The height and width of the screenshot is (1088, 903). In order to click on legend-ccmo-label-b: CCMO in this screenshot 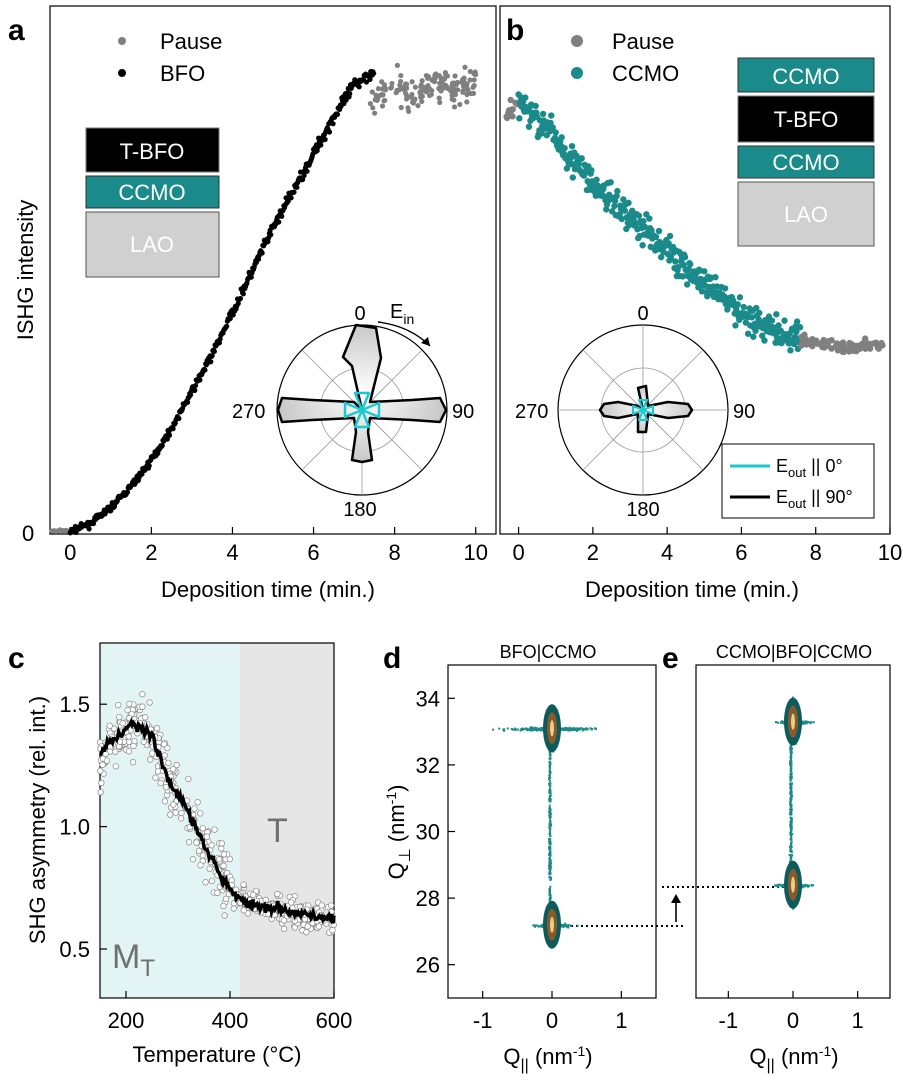, I will do `click(645, 73)`.